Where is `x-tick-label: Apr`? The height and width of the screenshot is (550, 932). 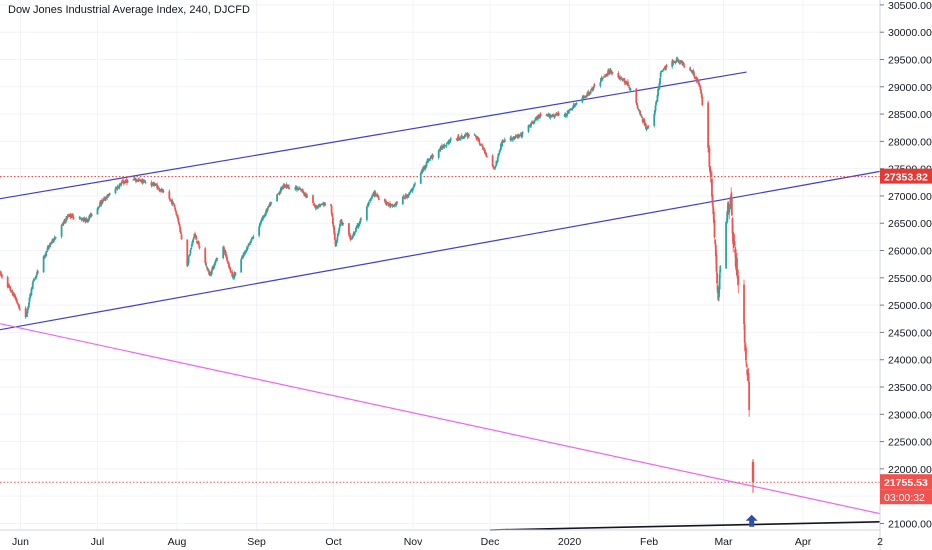 x-tick-label: Apr is located at coordinates (803, 542).